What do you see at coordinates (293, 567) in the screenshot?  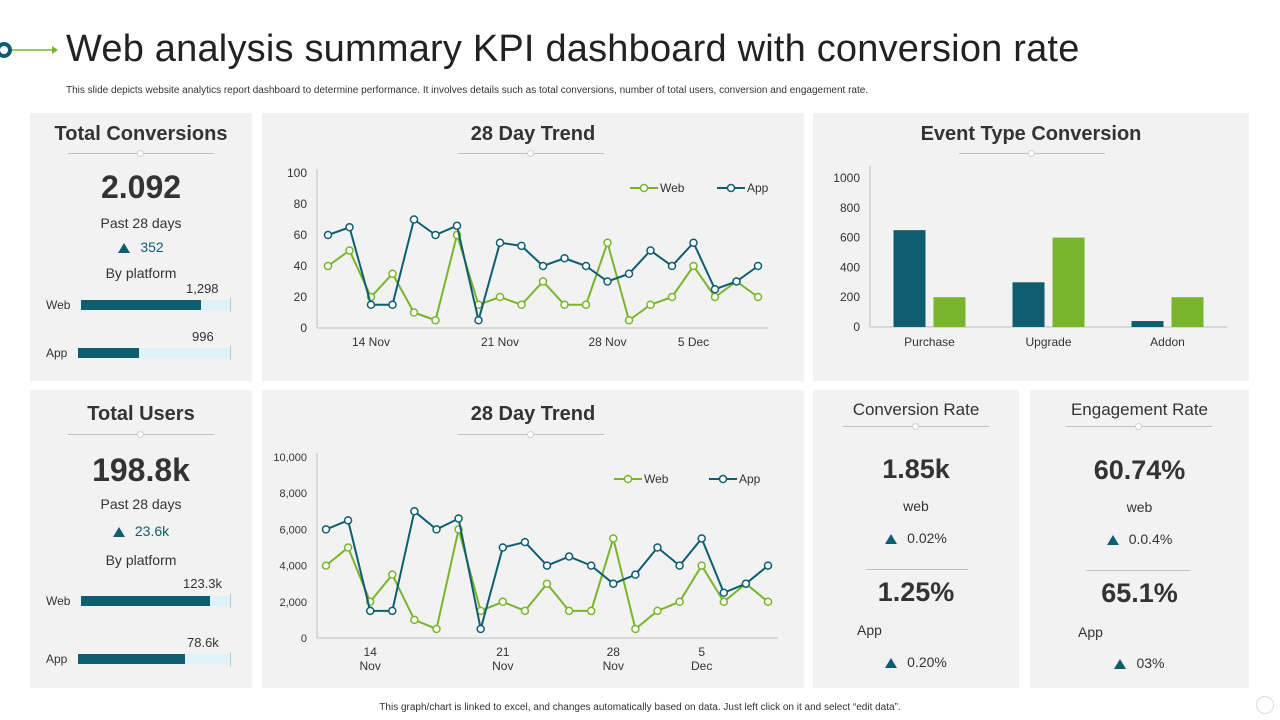 I see `y-tick-label: 4,000` at bounding box center [293, 567].